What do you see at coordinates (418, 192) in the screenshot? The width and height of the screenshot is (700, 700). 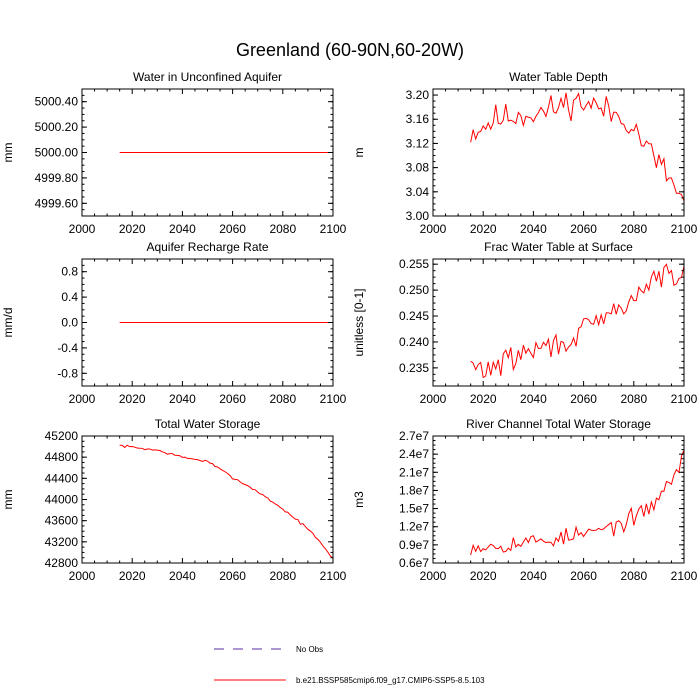 I see `y-tick-label: 3.04` at bounding box center [418, 192].